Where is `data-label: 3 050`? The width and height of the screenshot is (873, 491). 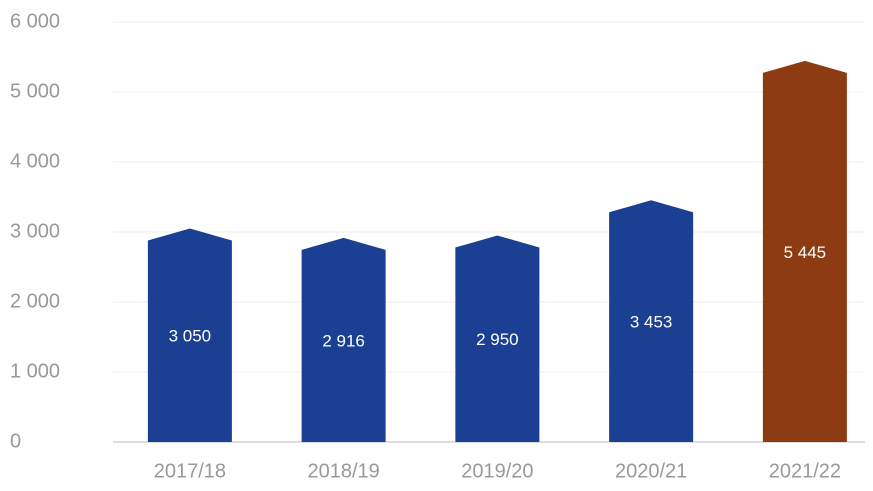
data-label: 3 050 is located at coordinates (190, 336).